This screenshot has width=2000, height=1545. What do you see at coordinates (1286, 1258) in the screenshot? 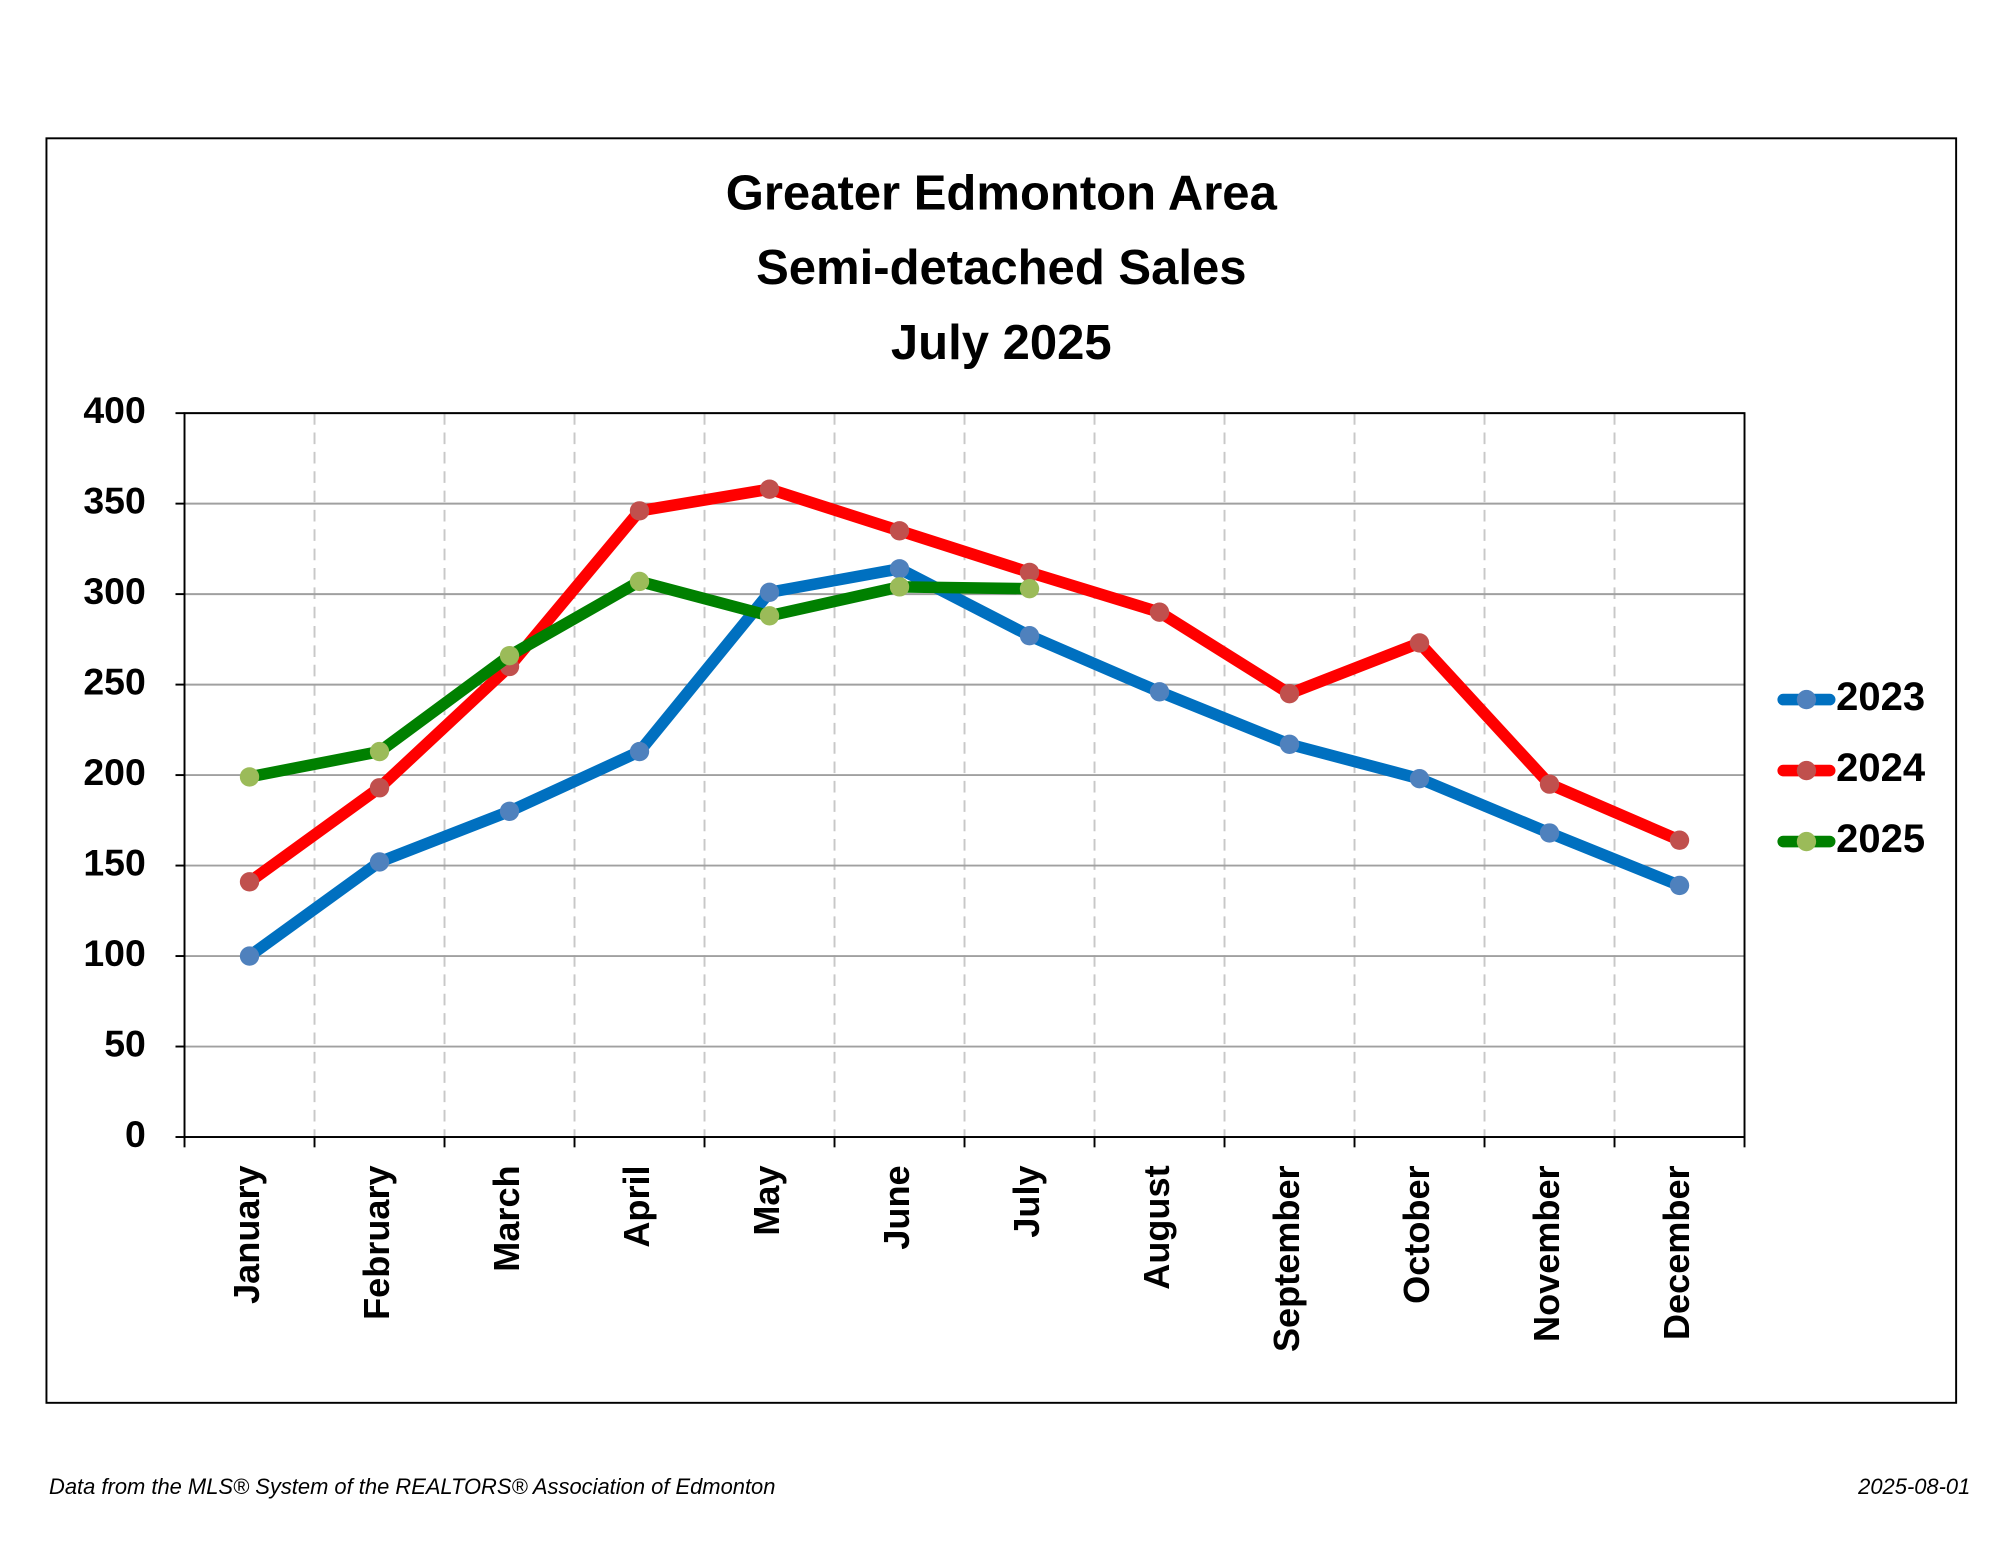
I see `x-tick-label: September` at bounding box center [1286, 1258].